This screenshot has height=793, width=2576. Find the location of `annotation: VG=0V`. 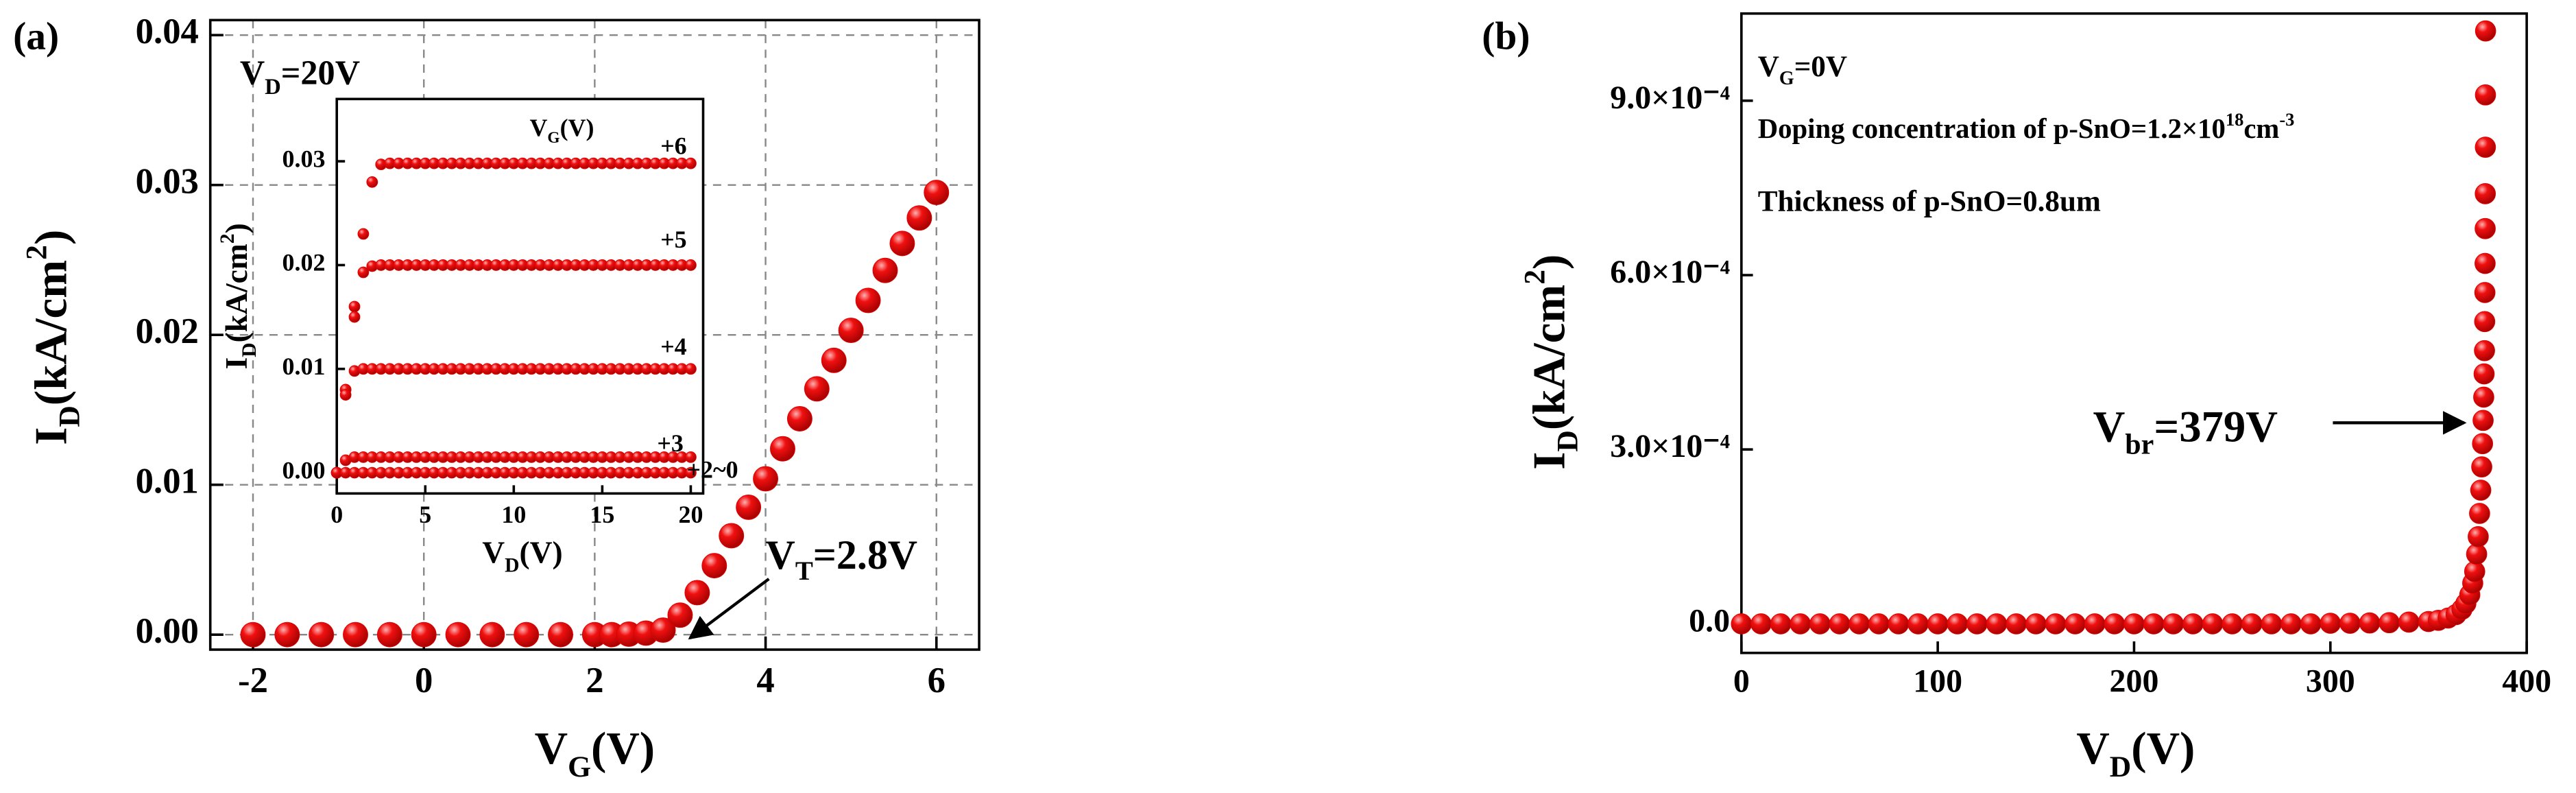

annotation: VG=0V is located at coordinates (1802, 70).